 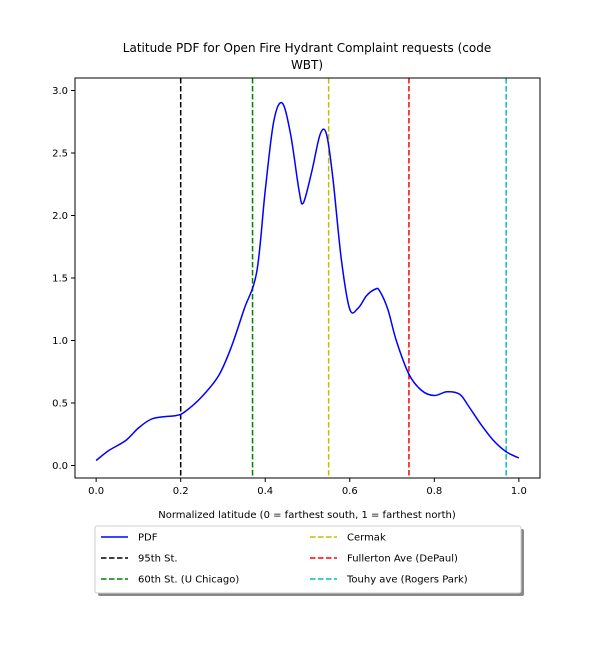 I want to click on legend-label-5: Touhy ave (Rogers Park), so click(x=407, y=580).